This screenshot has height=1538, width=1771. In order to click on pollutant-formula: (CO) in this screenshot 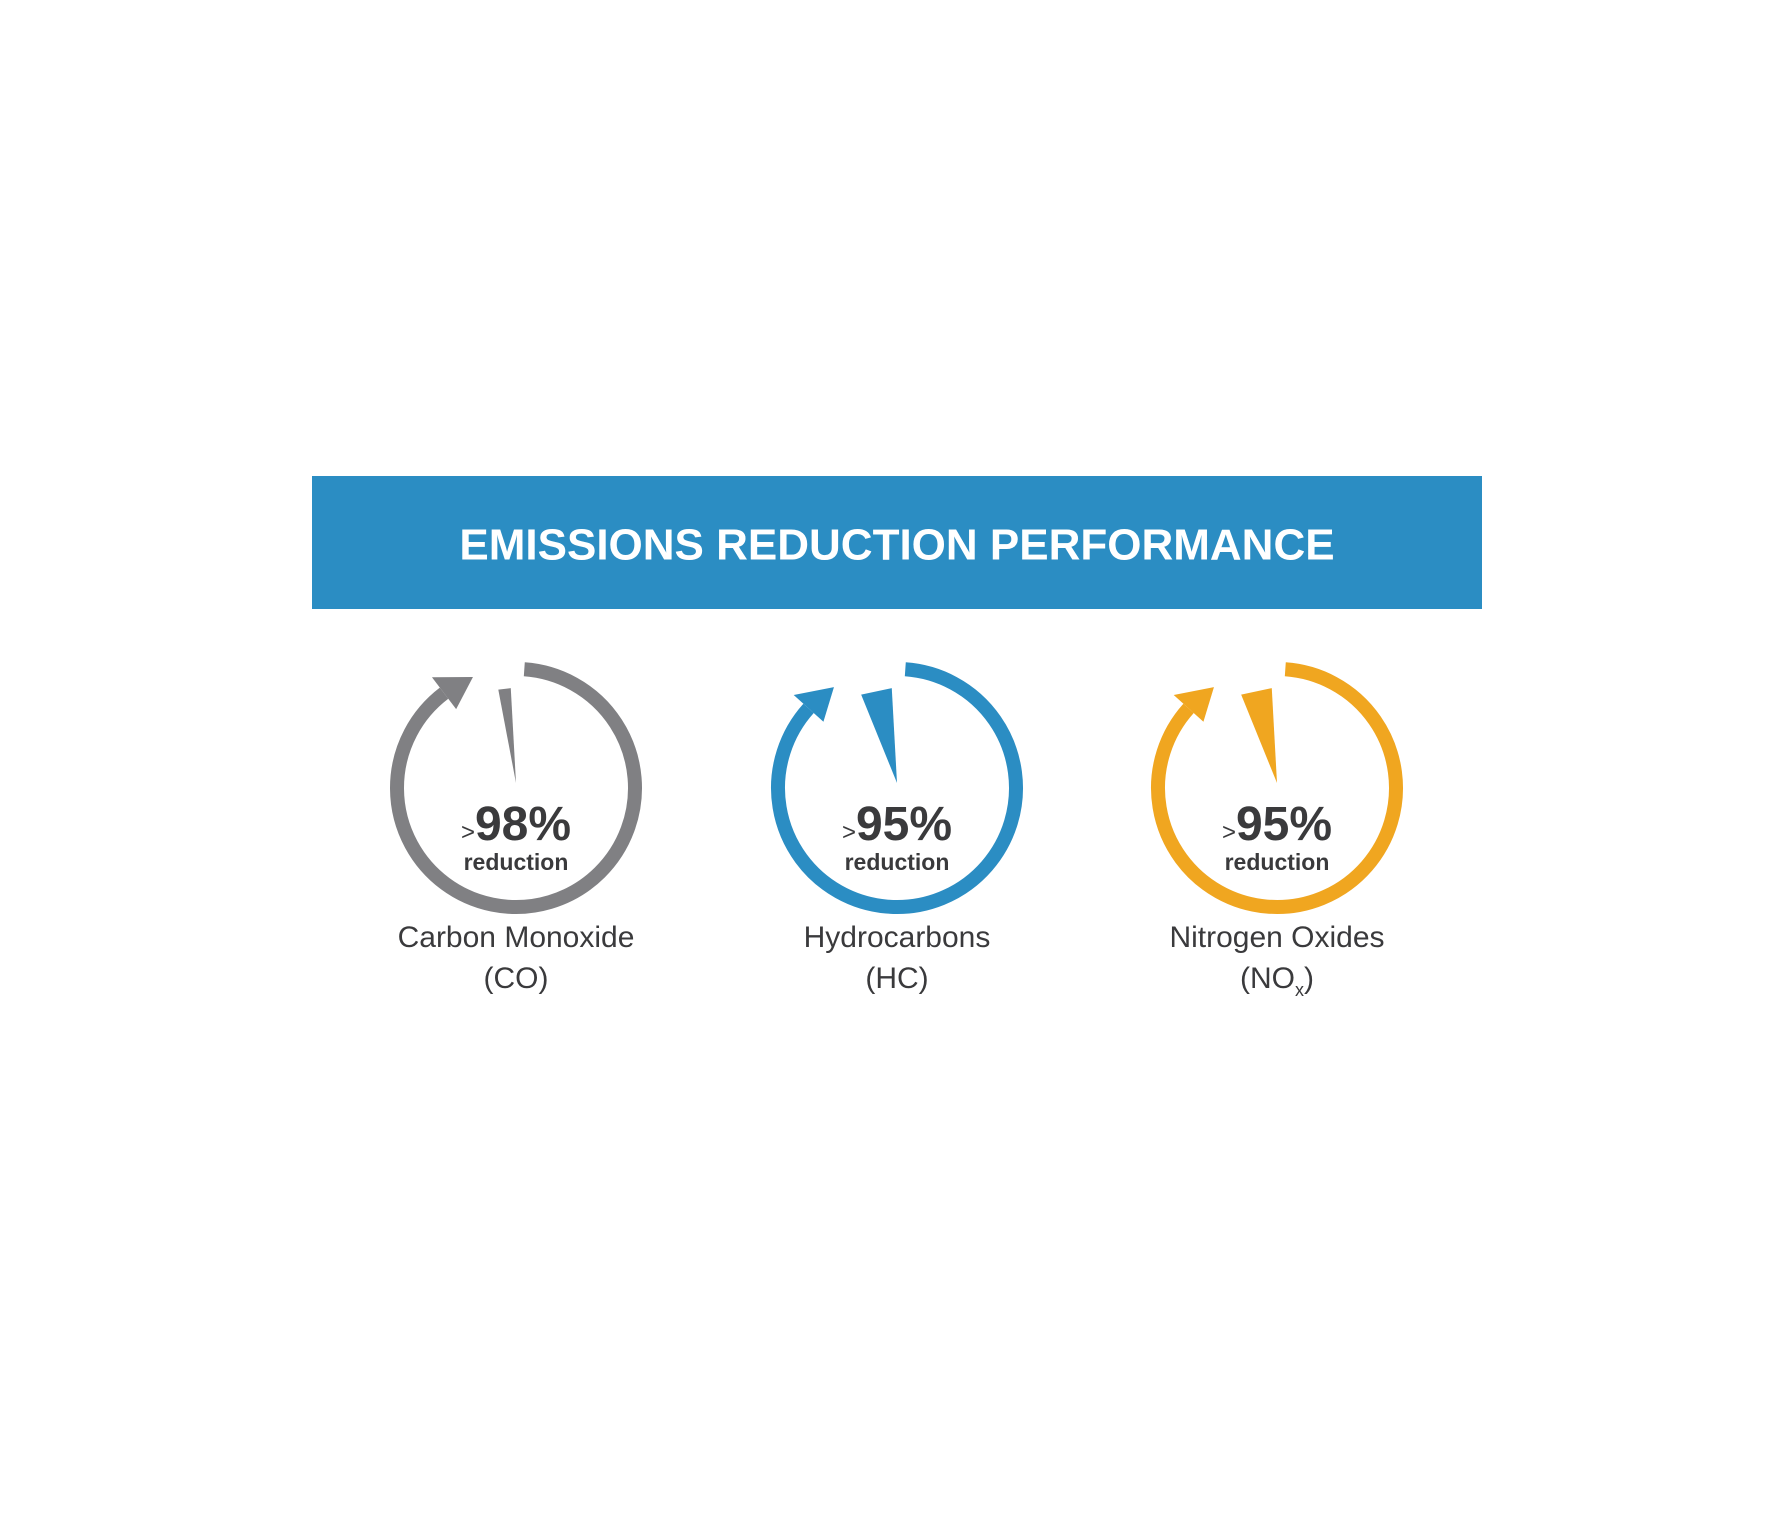, I will do `click(516, 978)`.